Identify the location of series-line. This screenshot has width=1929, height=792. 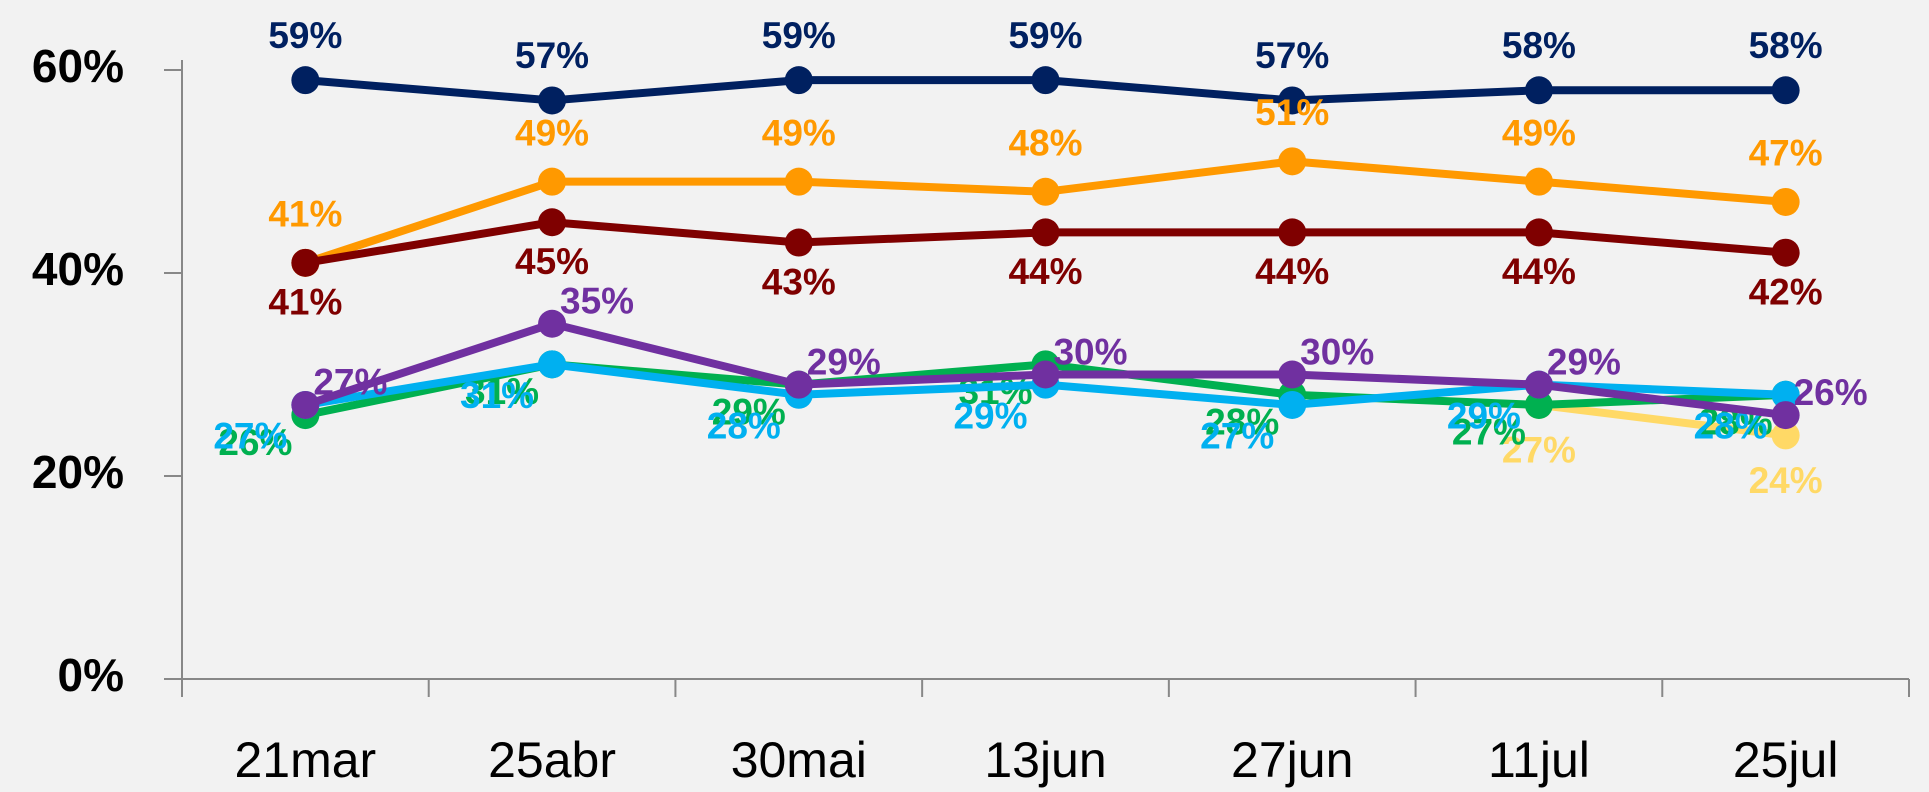
(1662, 420).